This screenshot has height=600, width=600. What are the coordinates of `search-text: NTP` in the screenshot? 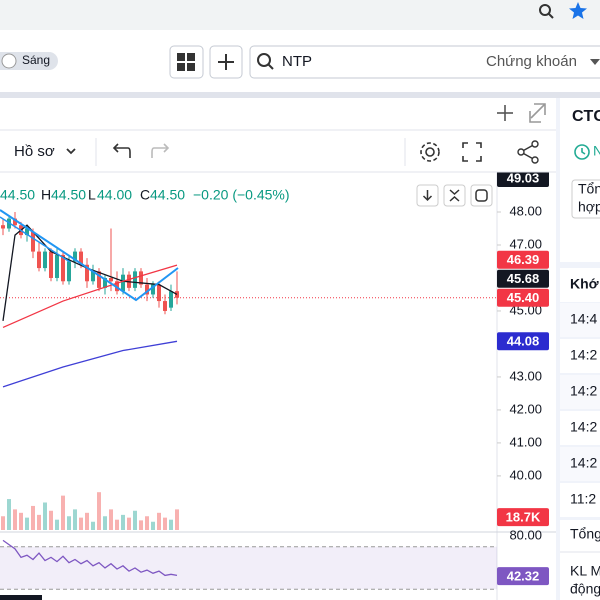 It's located at (297, 61).